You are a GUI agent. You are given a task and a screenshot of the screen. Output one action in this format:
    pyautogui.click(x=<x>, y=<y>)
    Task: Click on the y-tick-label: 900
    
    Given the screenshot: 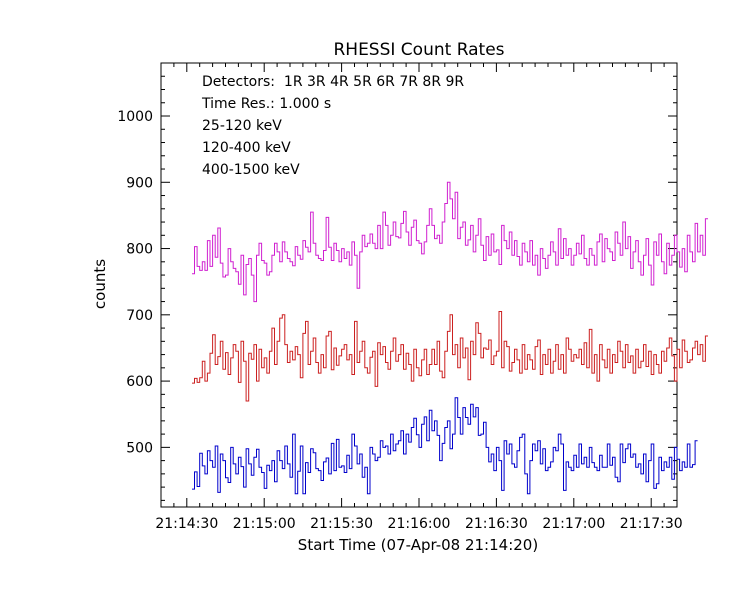 What is the action you would take?
    pyautogui.click(x=139, y=183)
    